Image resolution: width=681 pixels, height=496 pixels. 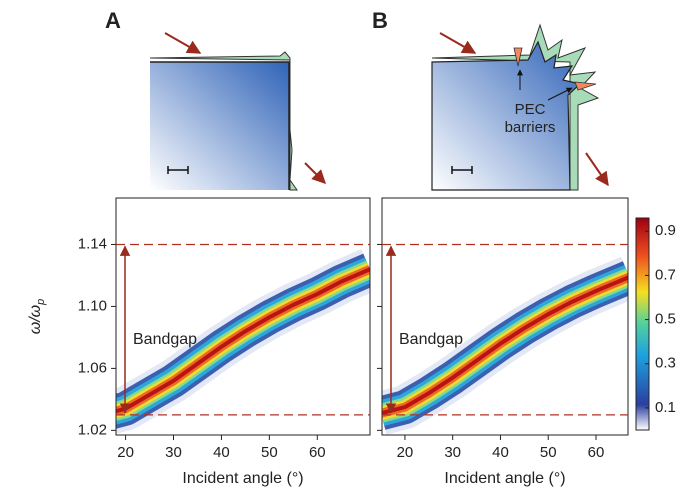 I want to click on y-axis-label-main: ω/ω, so click(x=35, y=319).